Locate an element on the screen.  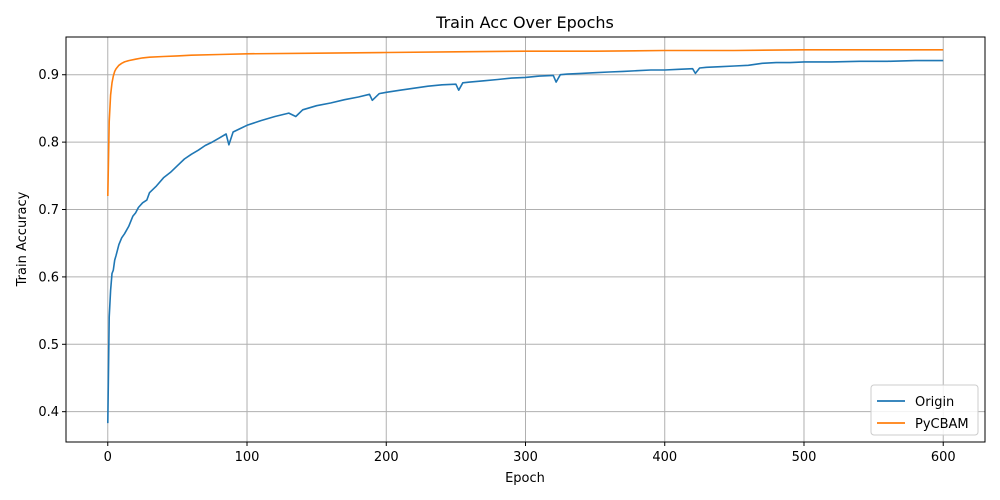
y-axis-label: Train Accuracy is located at coordinates (22, 239).